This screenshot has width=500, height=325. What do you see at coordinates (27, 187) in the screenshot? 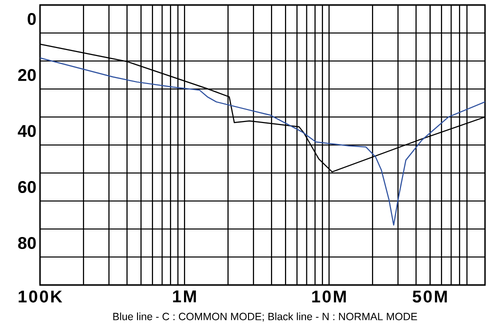
I see `y-tick-label: 60` at bounding box center [27, 187].